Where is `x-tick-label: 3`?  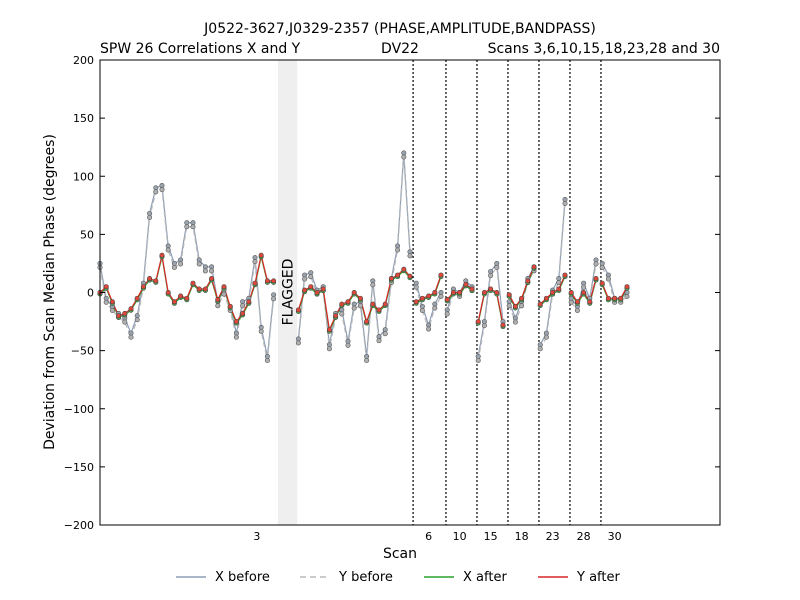
x-tick-label: 3 is located at coordinates (256, 536).